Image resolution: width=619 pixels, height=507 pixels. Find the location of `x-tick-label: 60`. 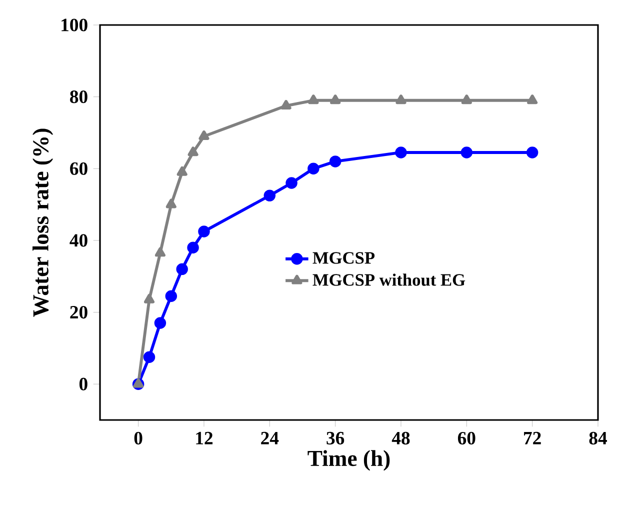

x-tick-label: 60 is located at coordinates (467, 438).